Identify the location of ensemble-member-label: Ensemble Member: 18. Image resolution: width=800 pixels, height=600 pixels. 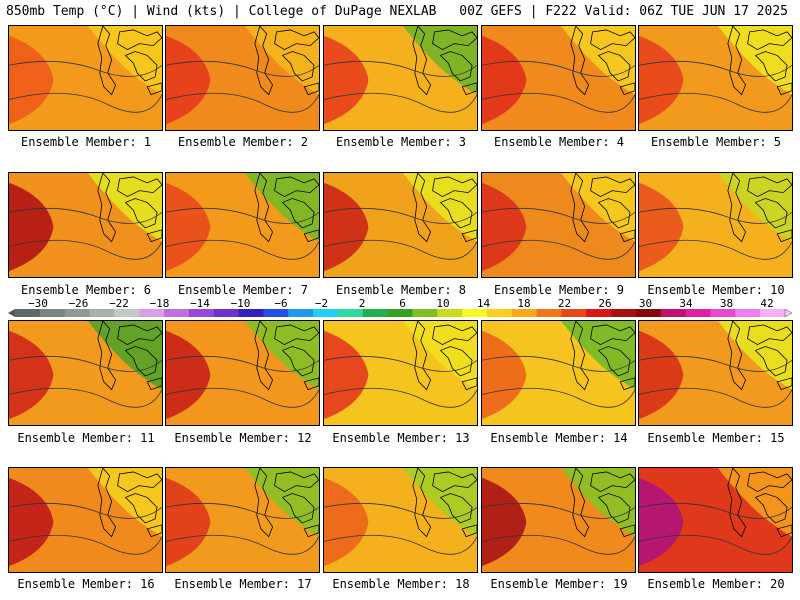
(401, 584).